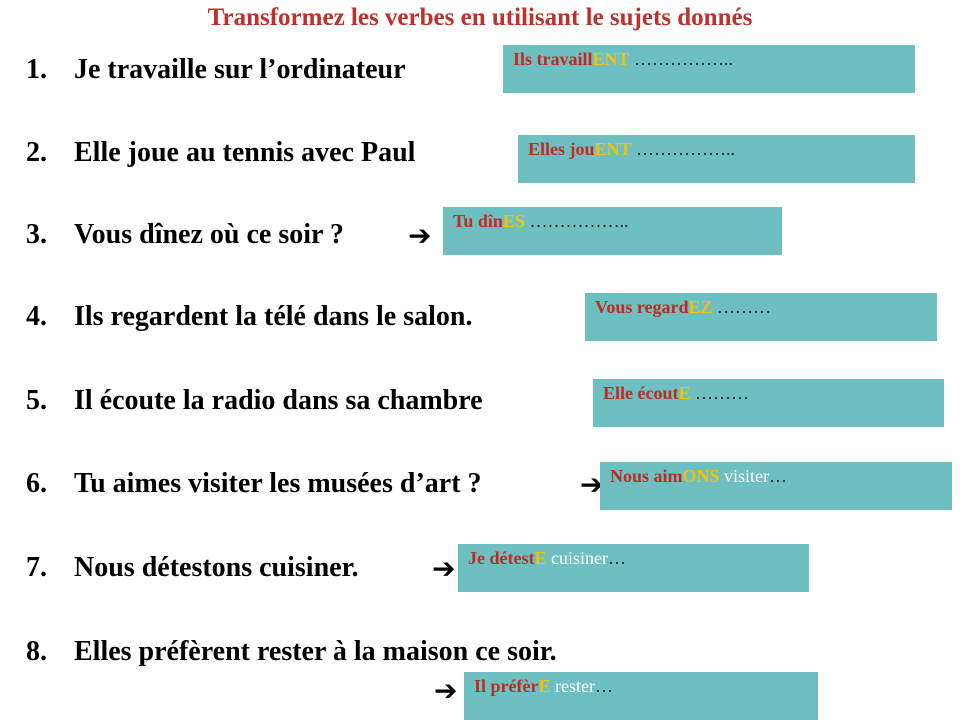 Image resolution: width=960 pixels, height=720 pixels. I want to click on answer-stem: dîn, so click(490, 221).